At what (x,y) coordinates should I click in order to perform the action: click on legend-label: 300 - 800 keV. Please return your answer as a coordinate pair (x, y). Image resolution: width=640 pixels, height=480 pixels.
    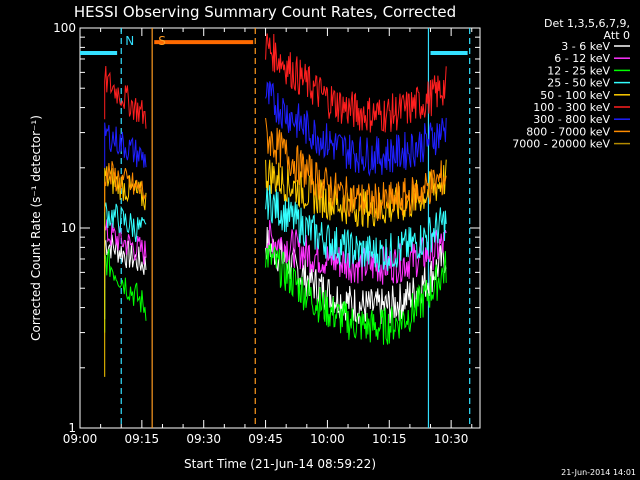
    Looking at the image, I should click on (571, 119).